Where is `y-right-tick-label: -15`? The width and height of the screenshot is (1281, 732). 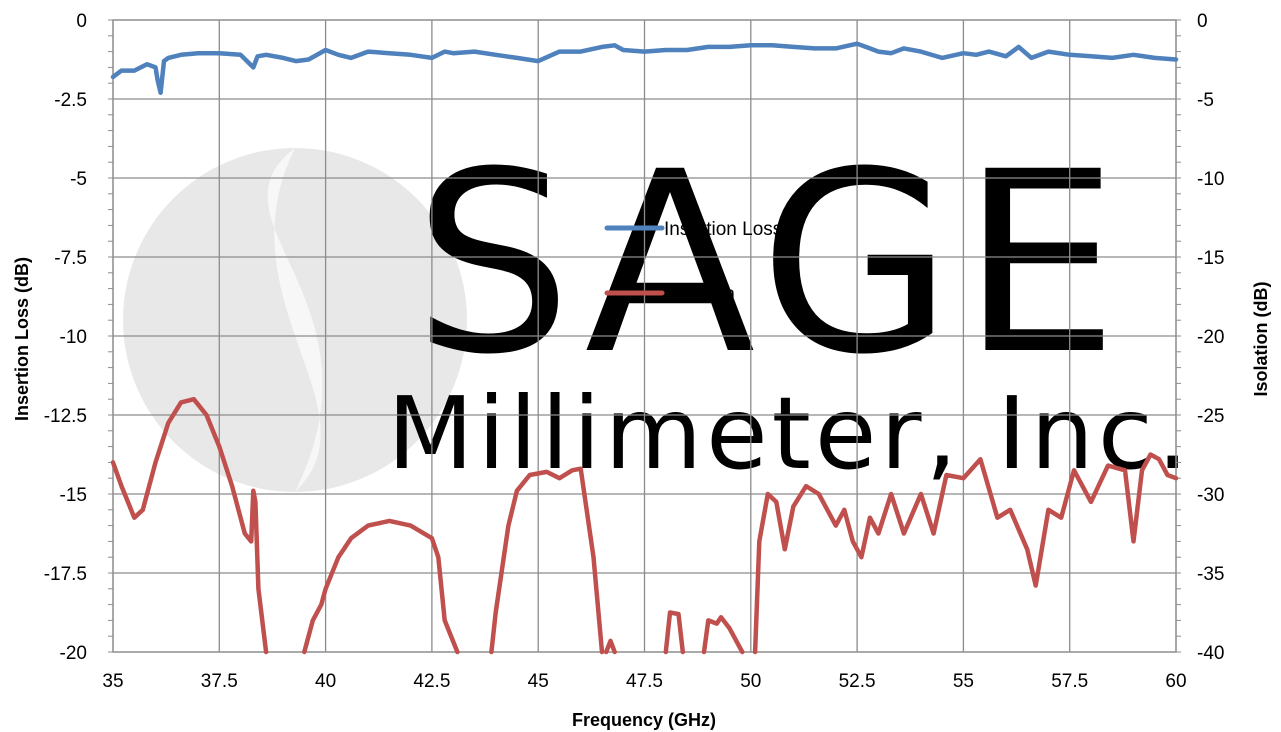
y-right-tick-label: -15 is located at coordinates (1210, 258).